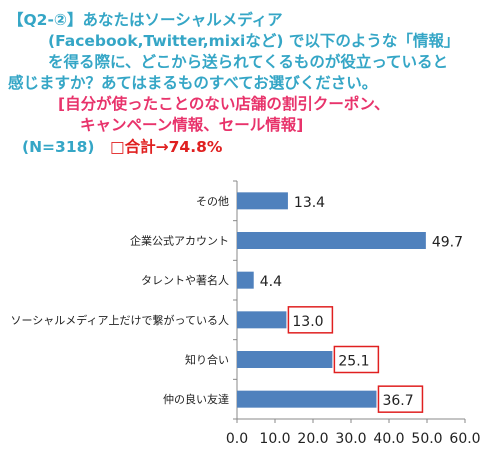  Describe the element at coordinates (185, 280) in the screenshot. I see `category-label: タレントや著名人` at that location.